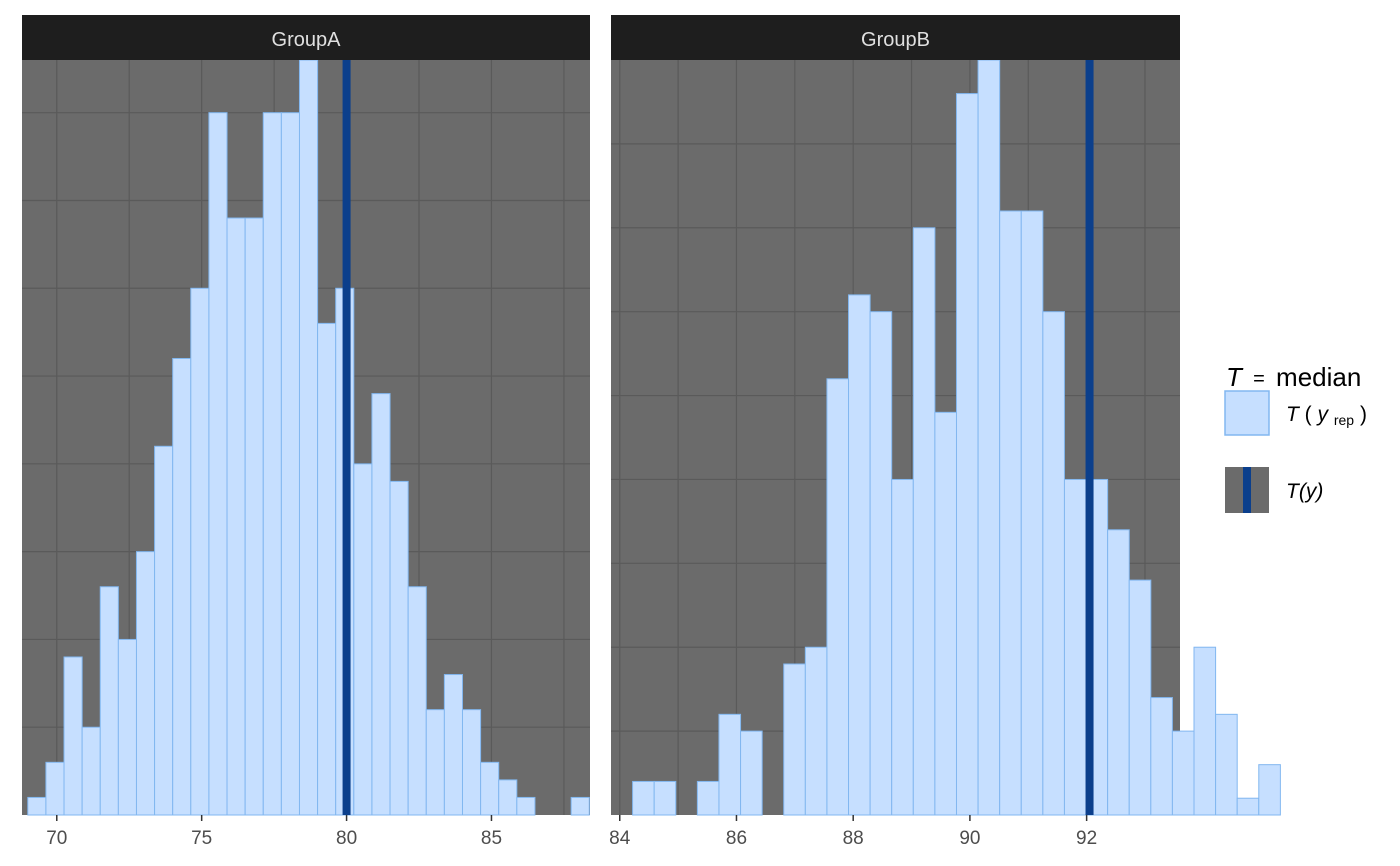 This screenshot has height=866, width=1400. I want to click on x-tick-label: 75, so click(201, 838).